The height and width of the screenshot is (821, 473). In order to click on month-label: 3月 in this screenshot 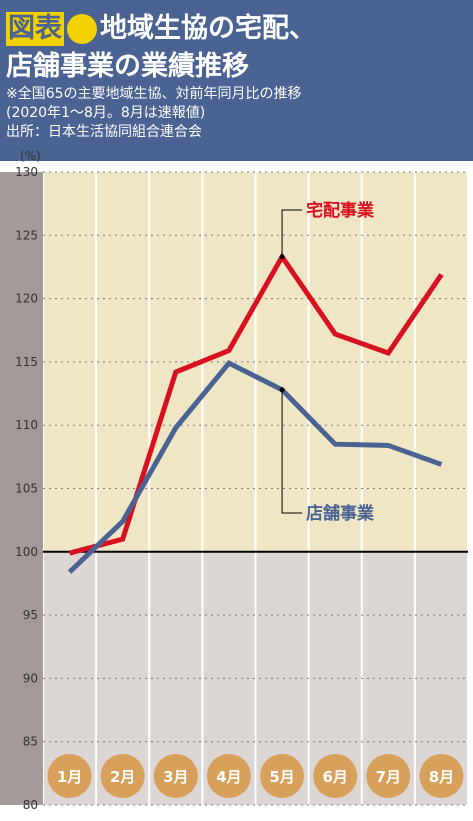, I will do `click(175, 777)`.